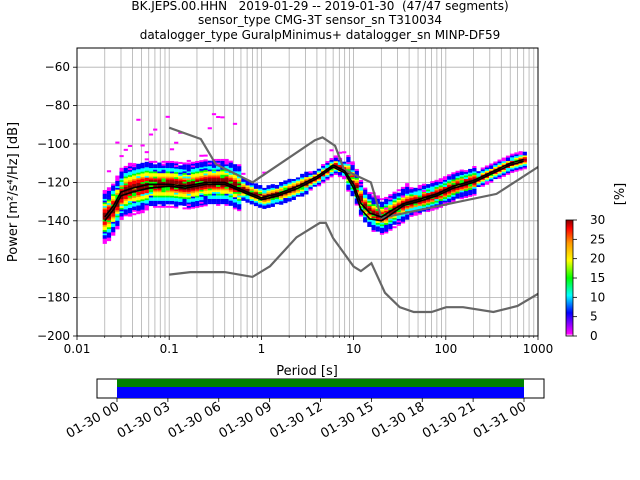 This screenshot has width=640, height=480. What do you see at coordinates (13, 192) in the screenshot?
I see `y-axis-label: Power [m²/s⁴/Hz] [dB]` at bounding box center [13, 192].